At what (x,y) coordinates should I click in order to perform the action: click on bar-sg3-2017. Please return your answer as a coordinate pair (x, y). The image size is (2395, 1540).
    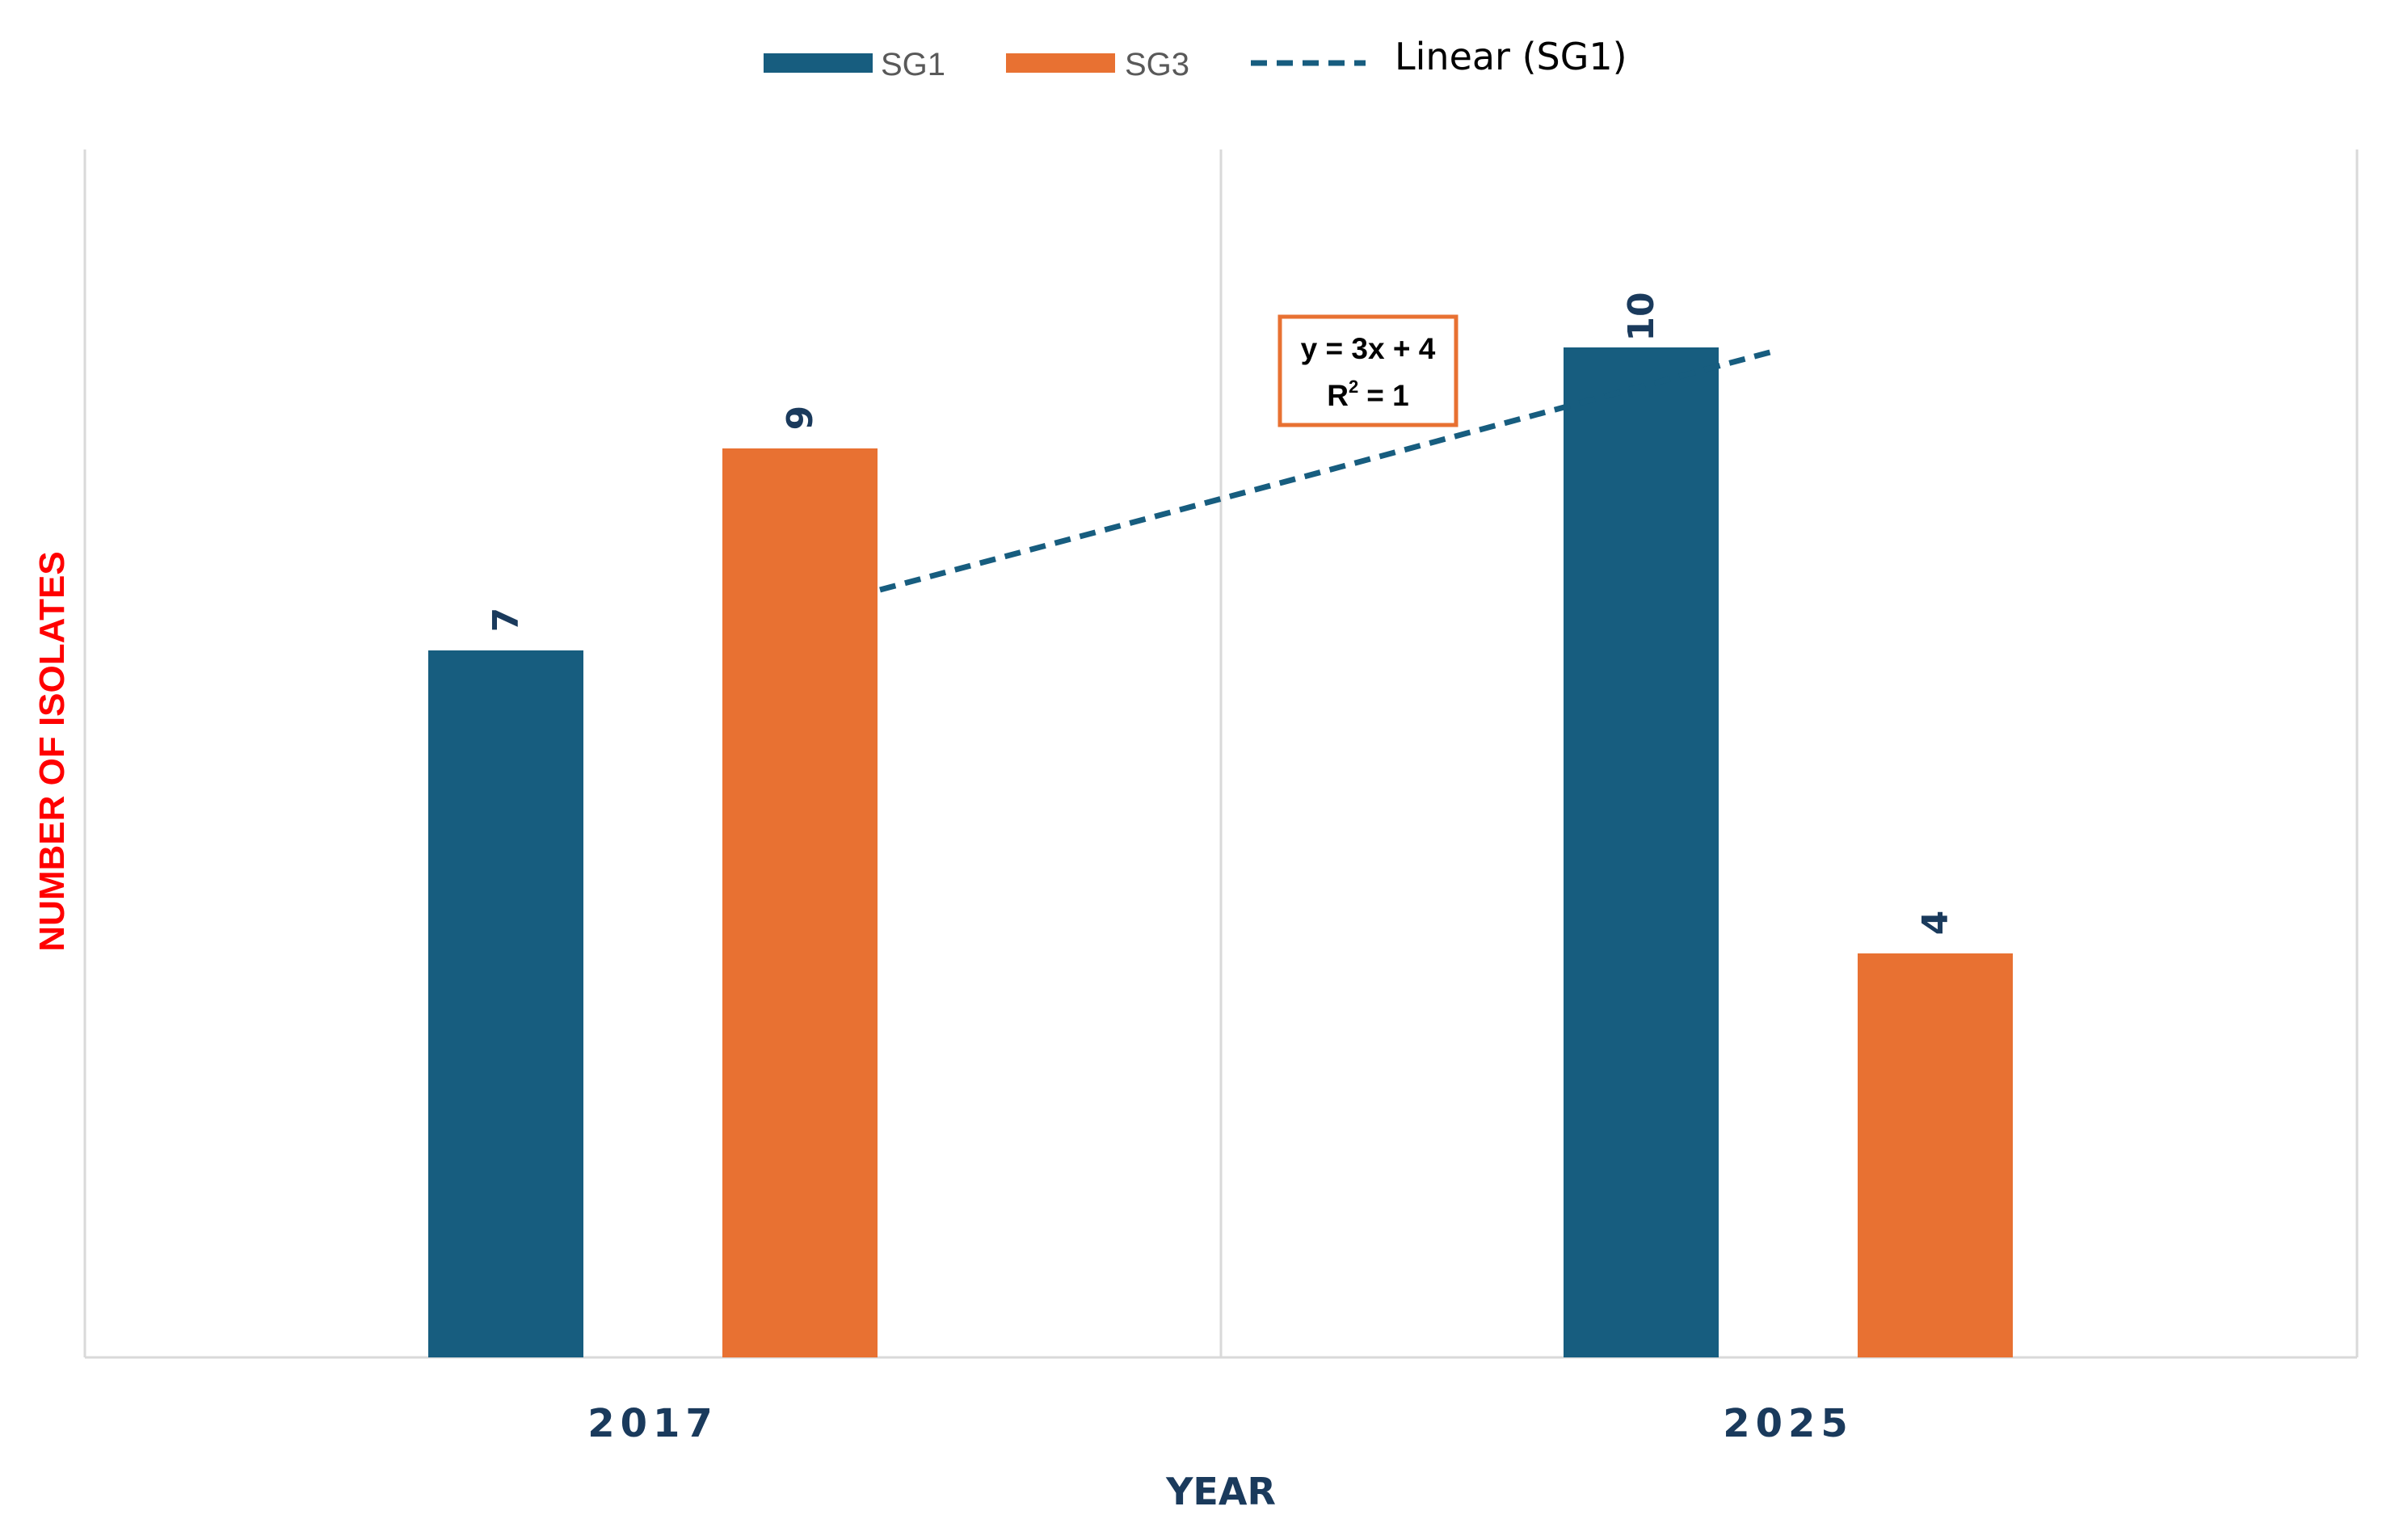
    Looking at the image, I should click on (800, 902).